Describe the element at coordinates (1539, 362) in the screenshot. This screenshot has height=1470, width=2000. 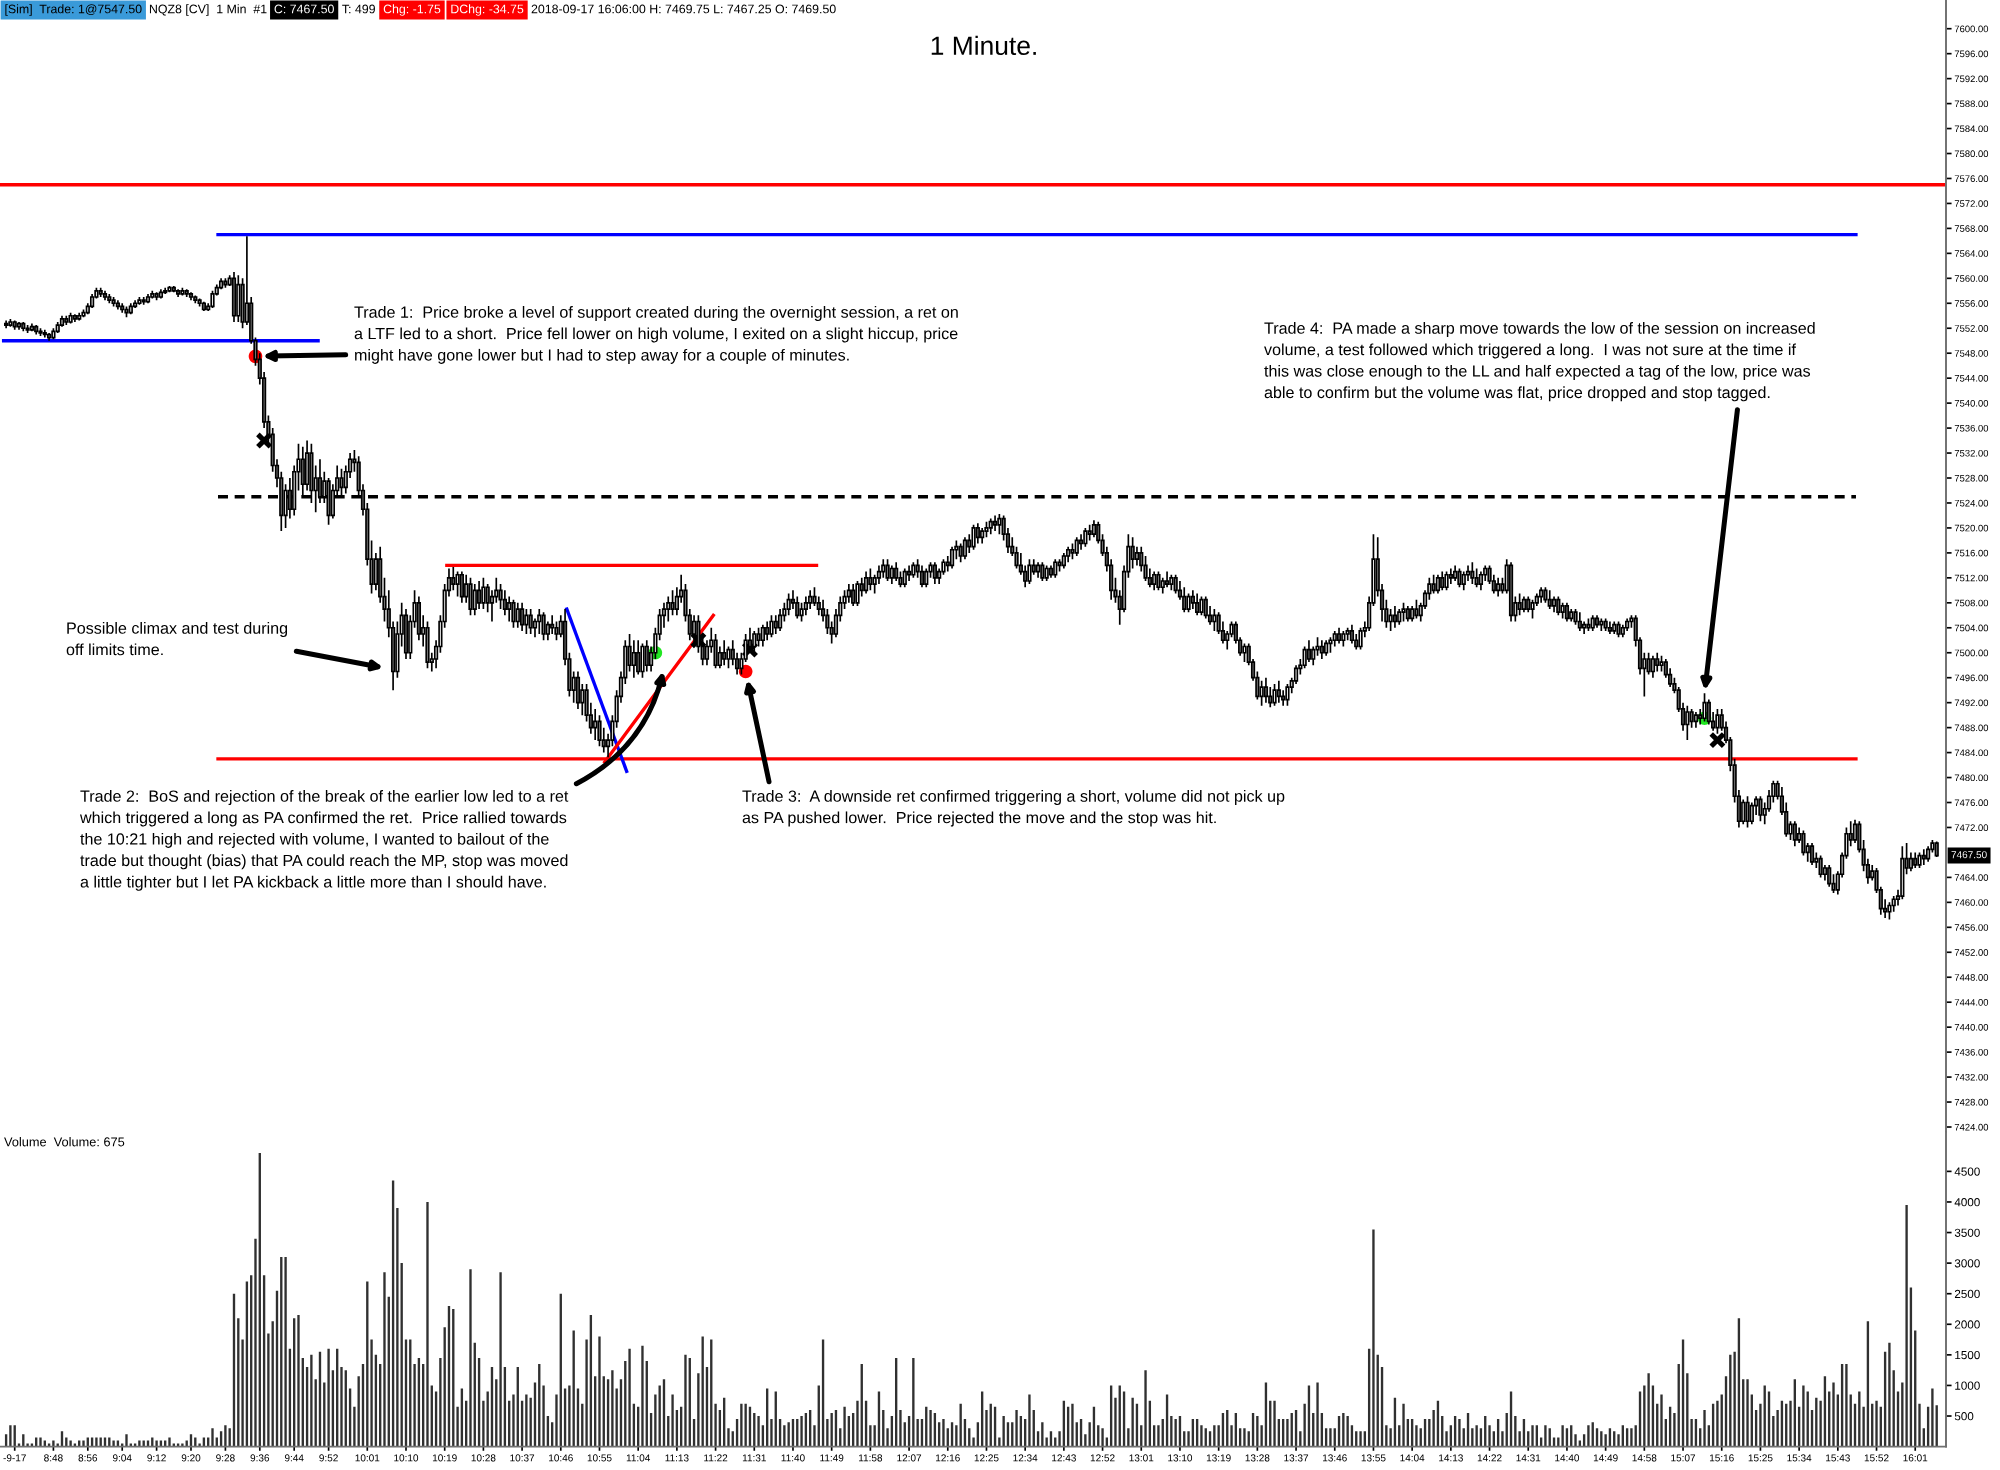
I see `annotation: Trade 4: PA made a sharp move towards the low of the session on increased volume, a test followed which triggered a long. I was not sure at the time if this was close enough to the LL and half expected a tag of the low, price was able to confirm but the volume was flat, price dropped and stop tagged.` at that location.